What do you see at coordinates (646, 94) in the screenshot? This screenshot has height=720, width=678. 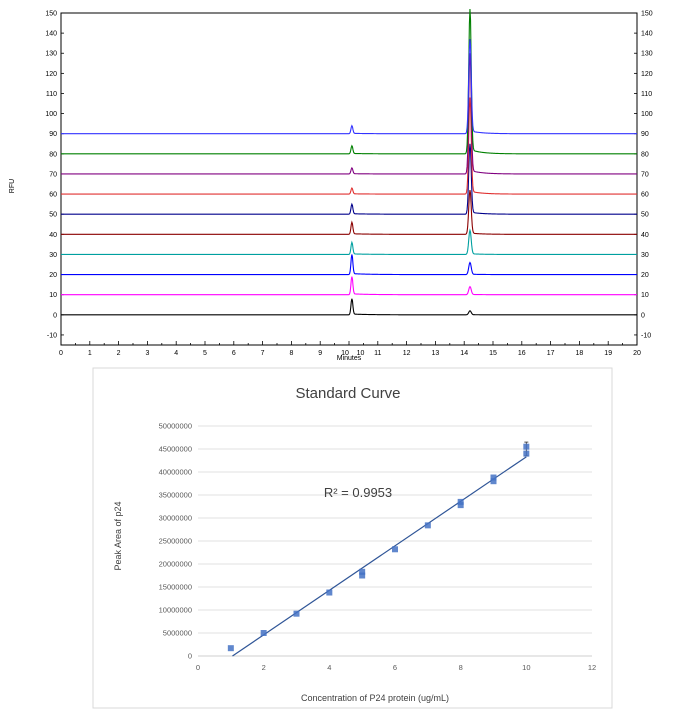 I see `y-tick-label-right: 110` at bounding box center [646, 94].